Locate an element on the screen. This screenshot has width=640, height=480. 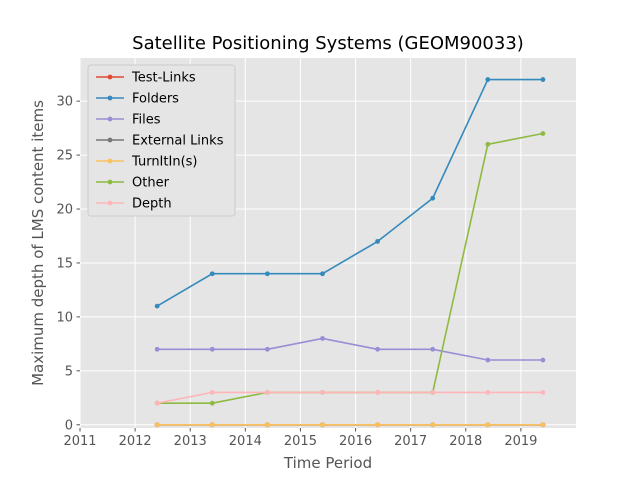
x-axis-label: Time Period is located at coordinates (327, 463).